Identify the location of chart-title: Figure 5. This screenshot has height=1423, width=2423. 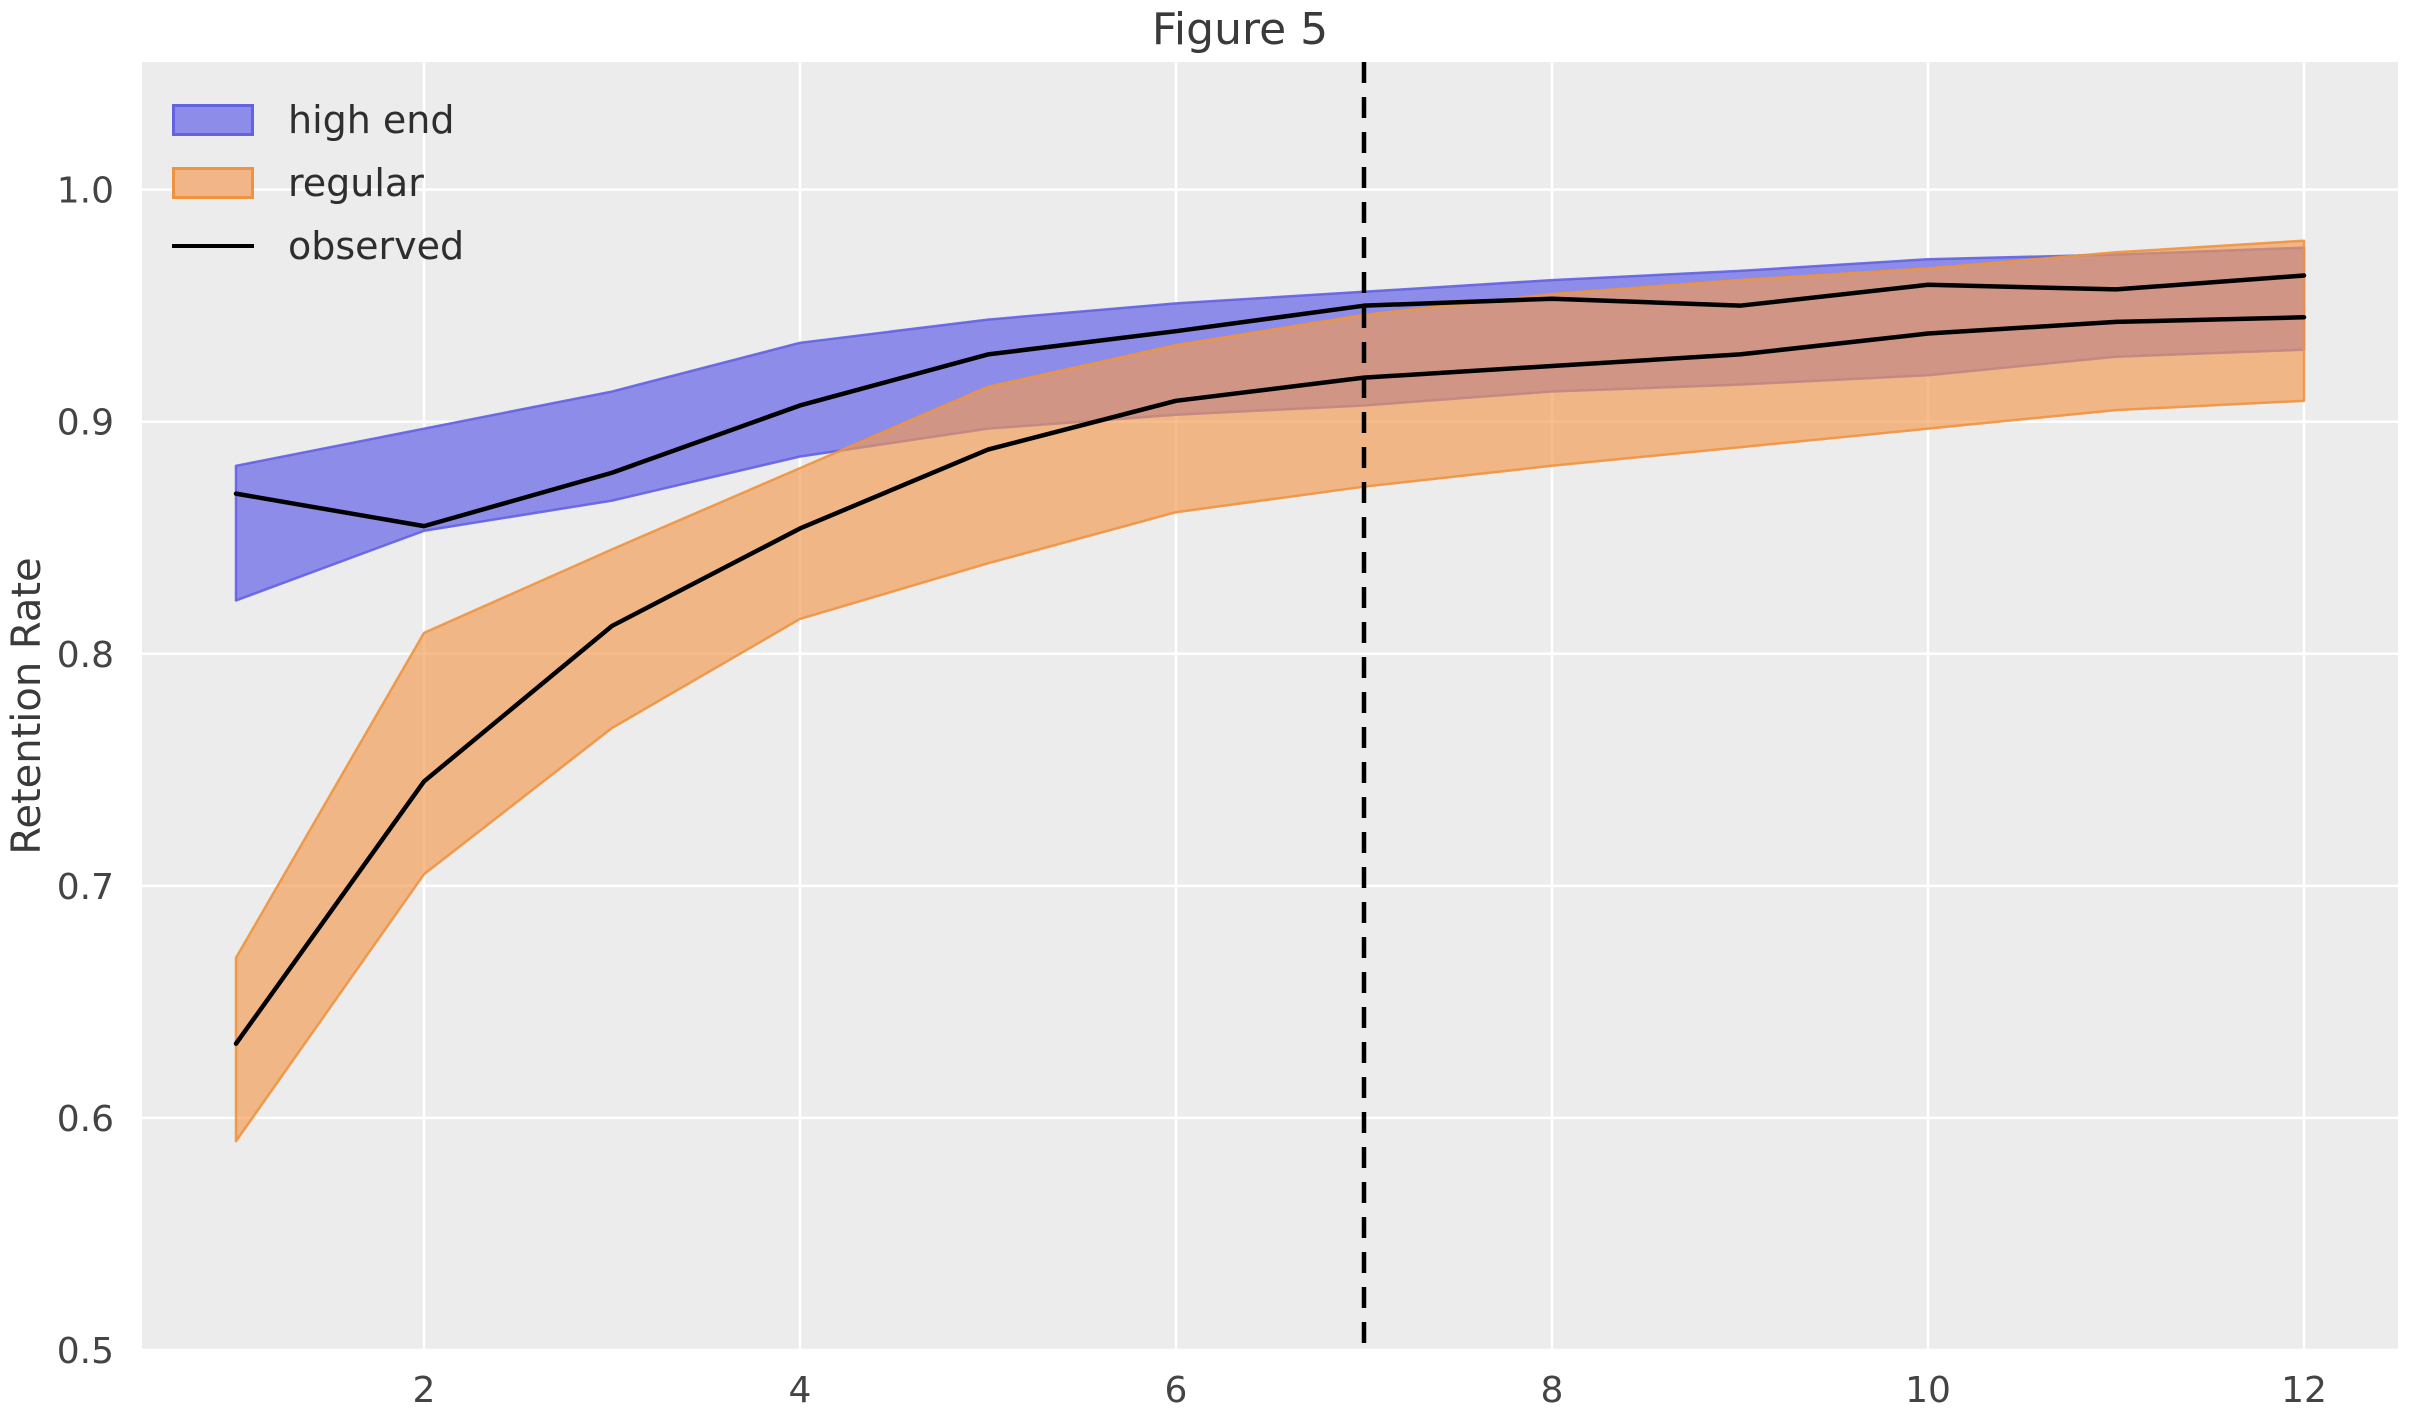
(1240, 29).